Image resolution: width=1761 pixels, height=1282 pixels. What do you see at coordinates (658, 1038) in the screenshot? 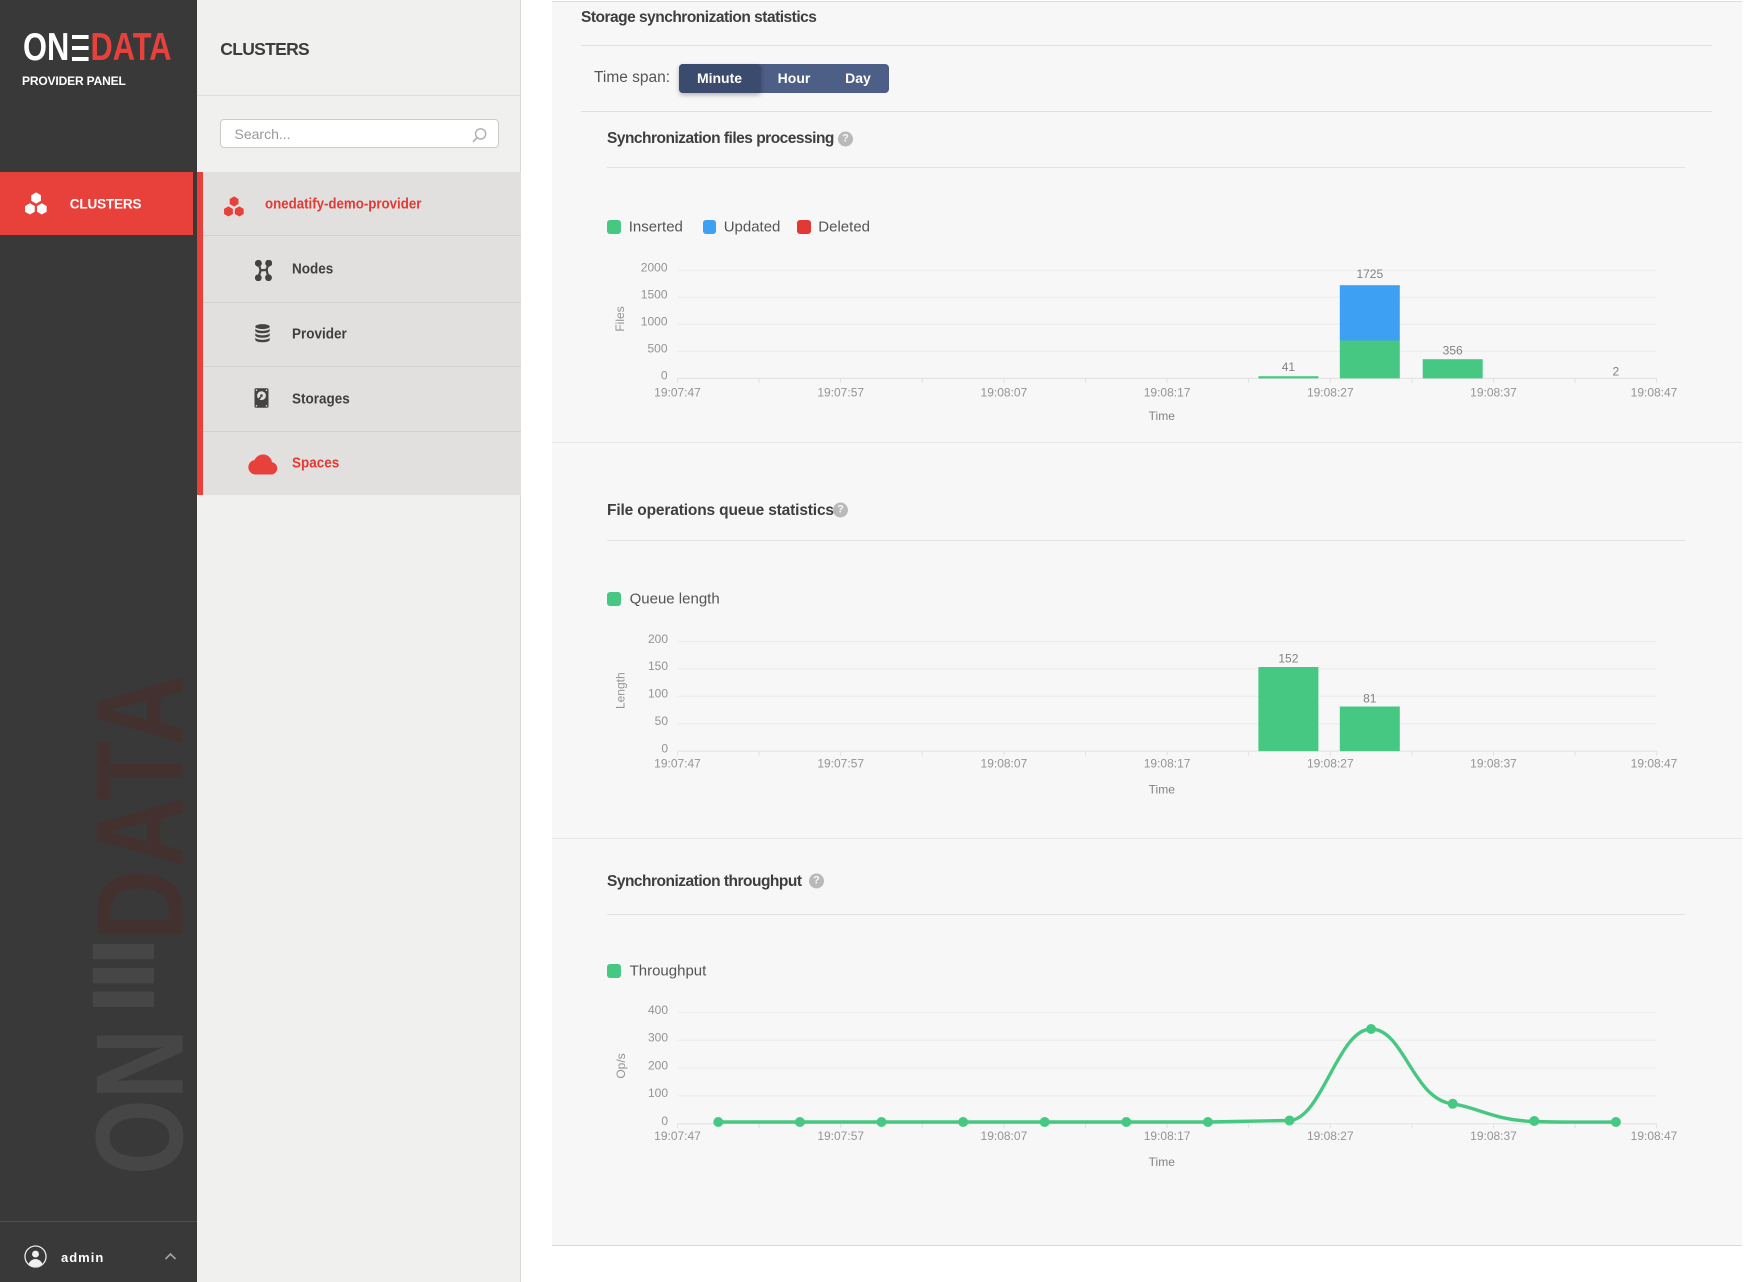
I see `svg-text: 300` at bounding box center [658, 1038].